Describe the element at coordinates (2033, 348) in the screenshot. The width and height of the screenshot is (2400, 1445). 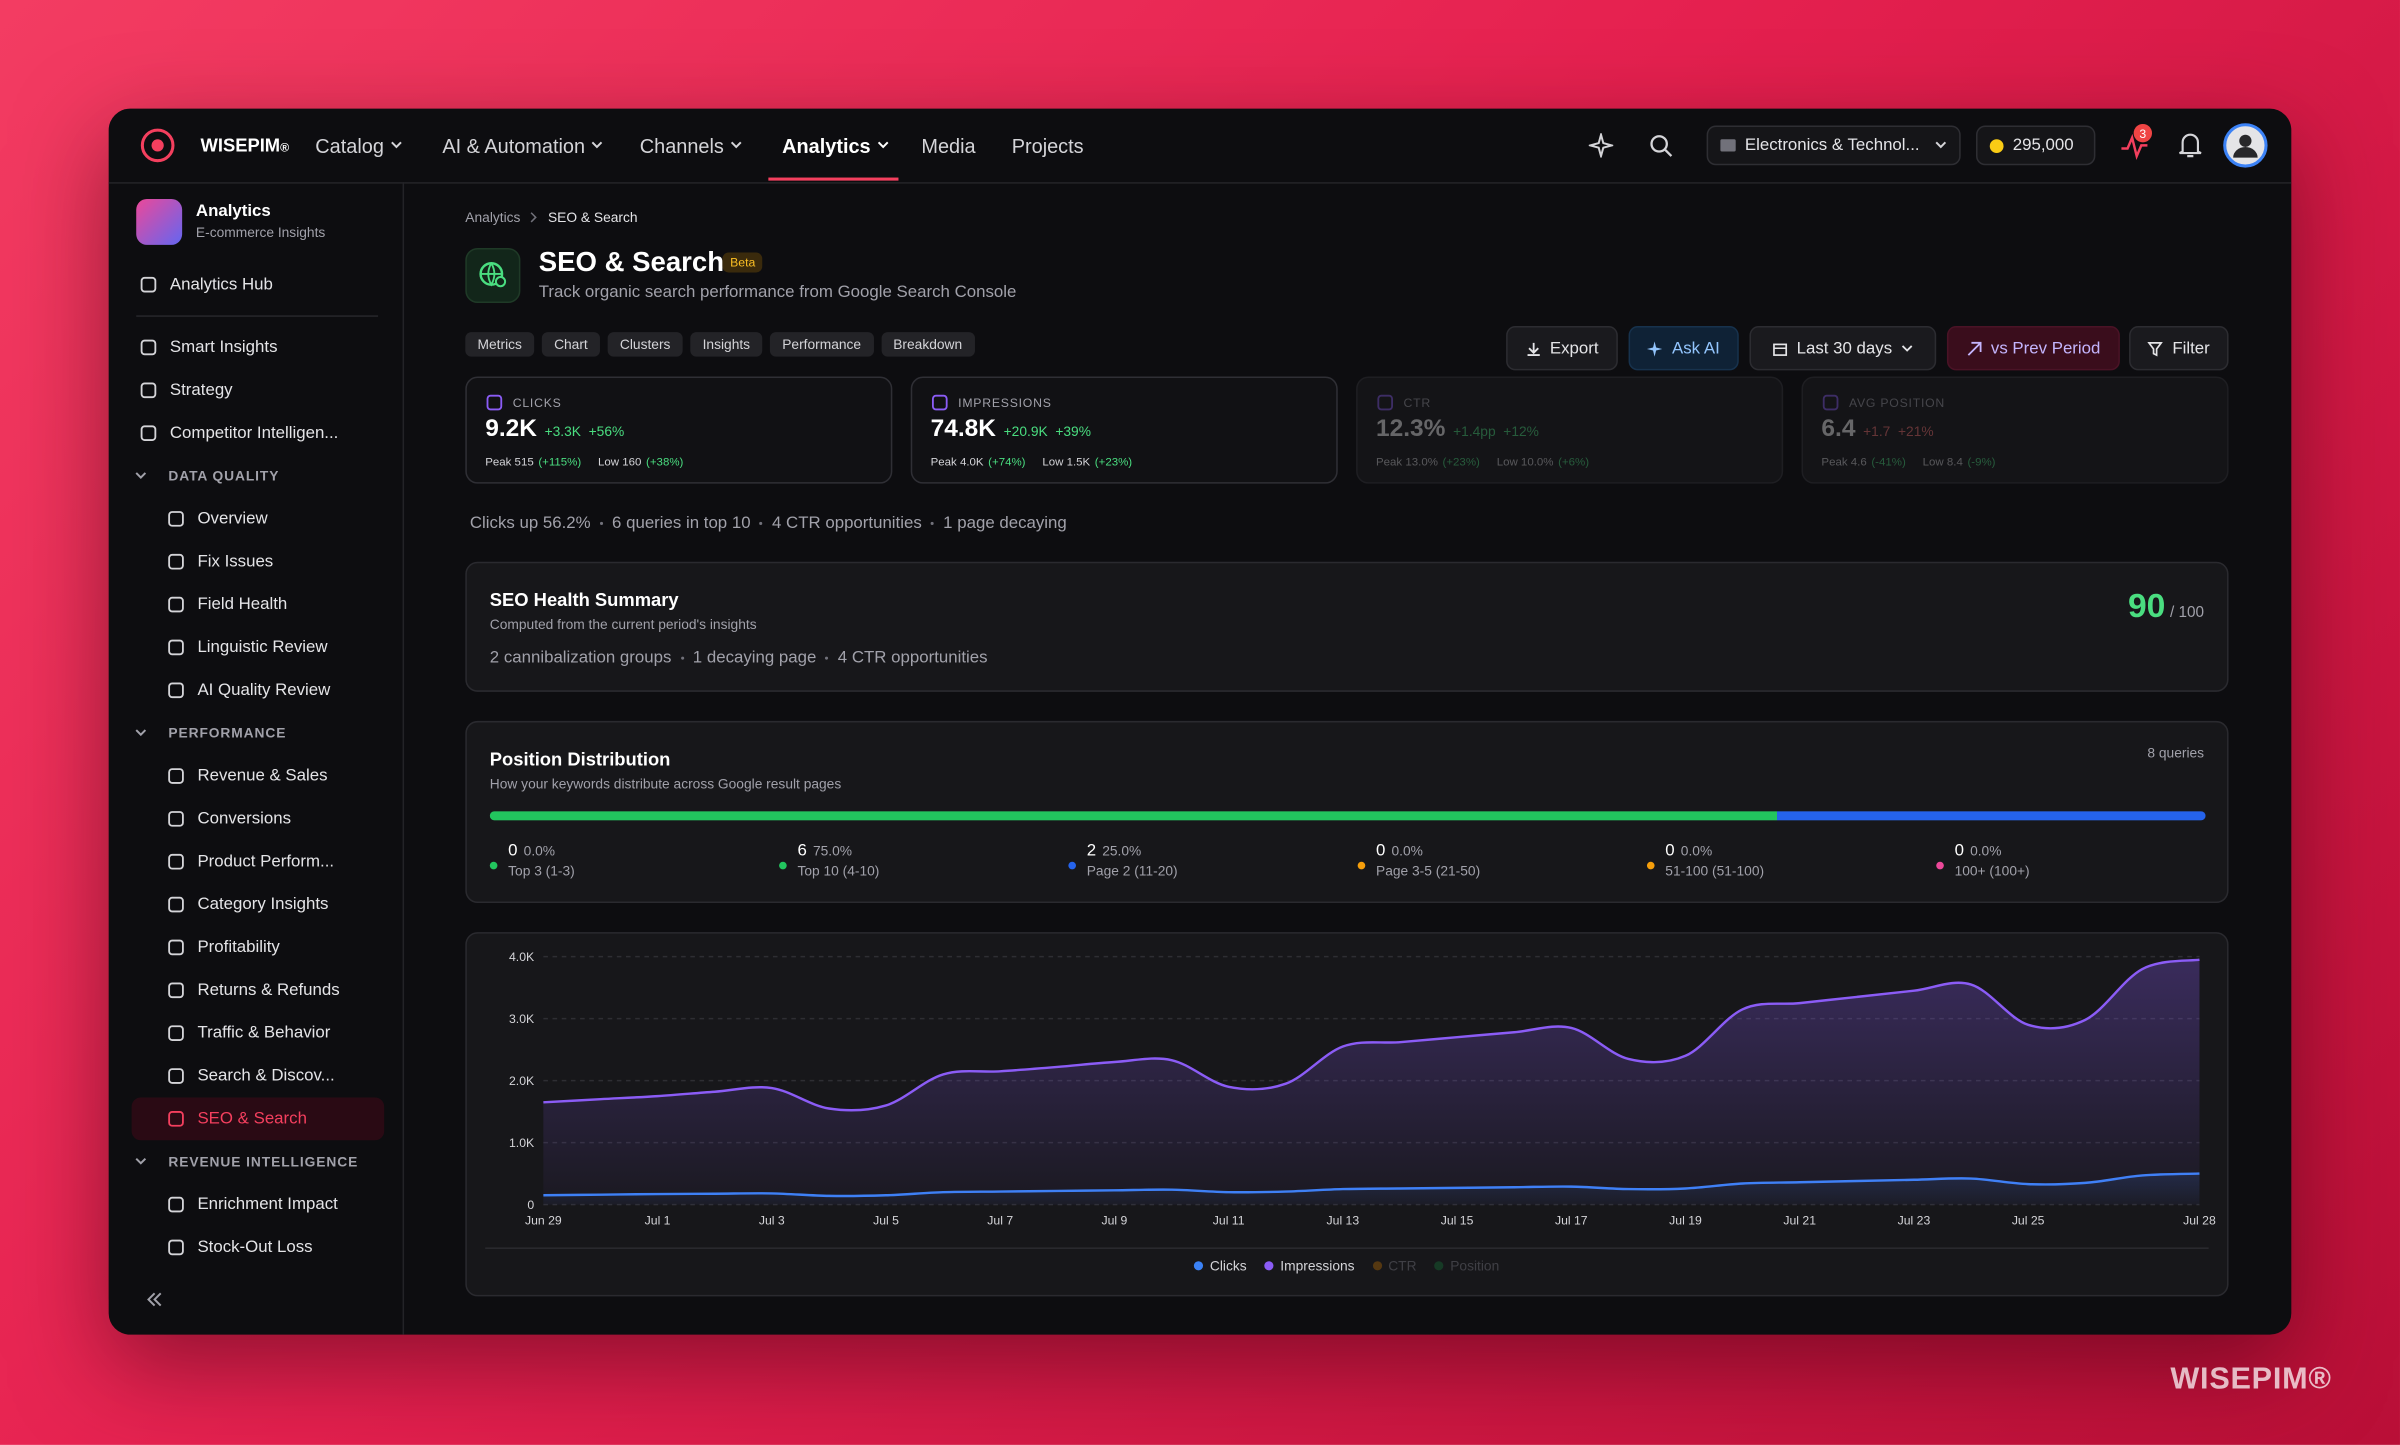
I see `compare-button: vs Prev Period` at that location.